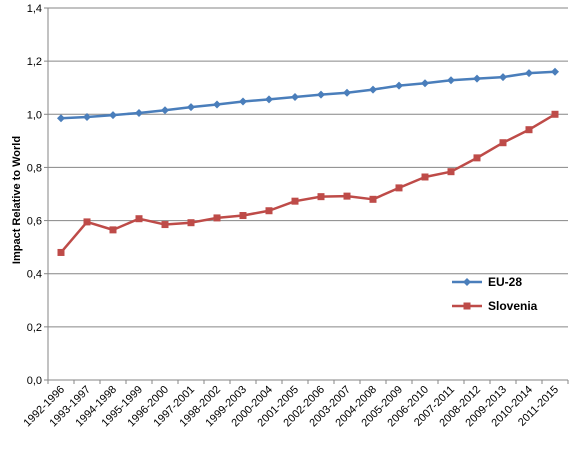 The width and height of the screenshot is (580, 466). I want to click on series-line, so click(308, 95).